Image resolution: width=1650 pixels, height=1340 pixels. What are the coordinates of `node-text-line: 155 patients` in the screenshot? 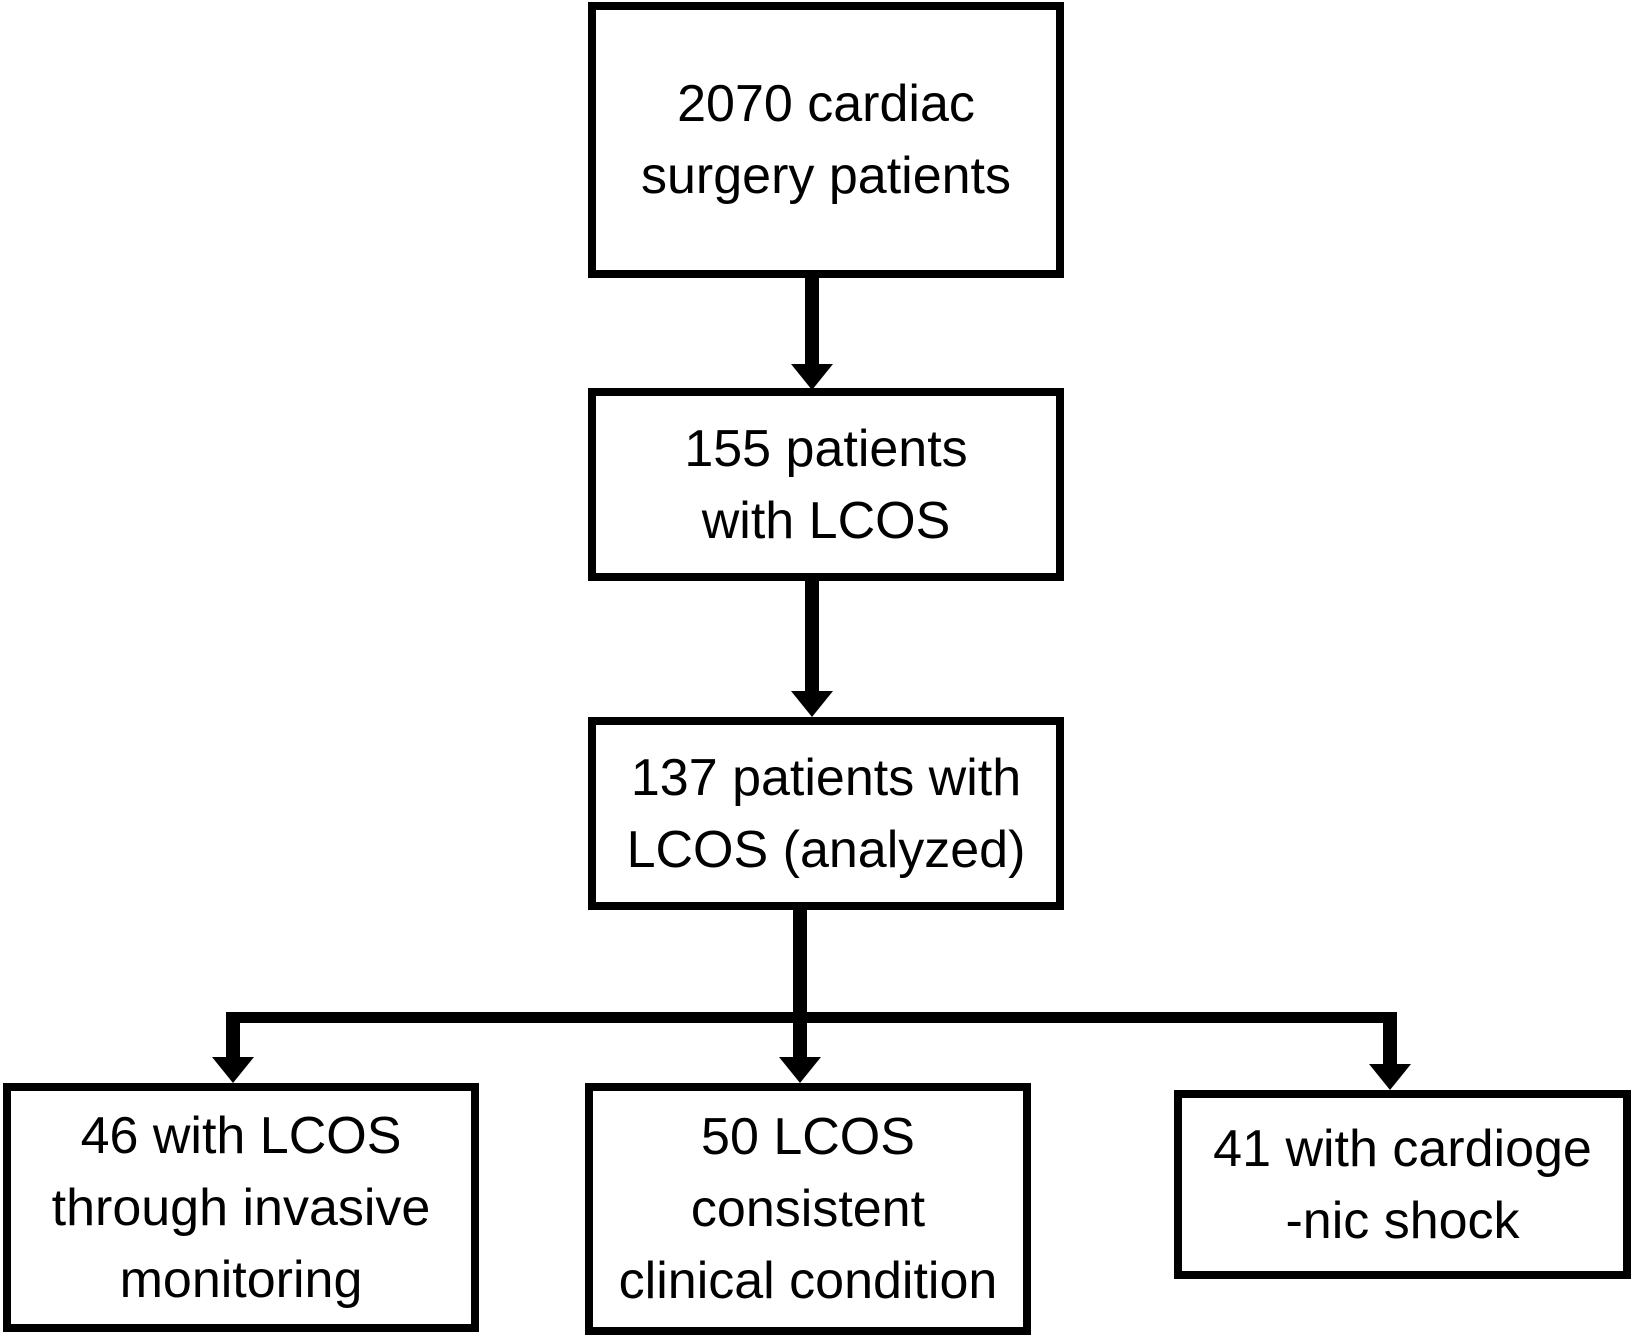 It's located at (826, 448).